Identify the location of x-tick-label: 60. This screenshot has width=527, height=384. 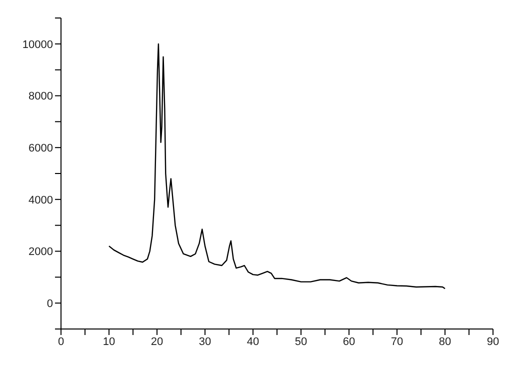
(349, 342).